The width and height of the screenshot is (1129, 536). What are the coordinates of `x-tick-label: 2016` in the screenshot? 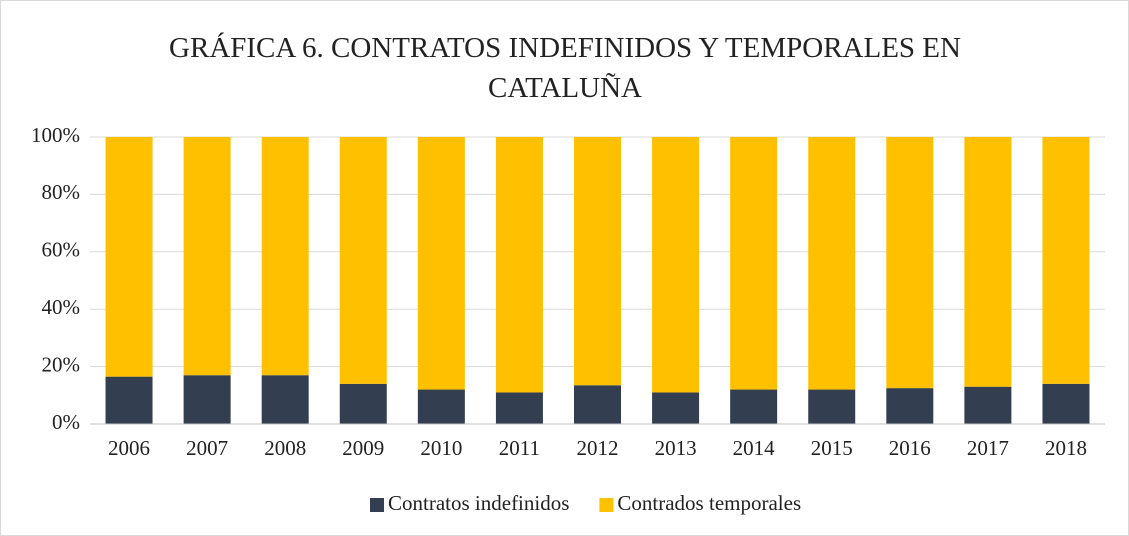 It's located at (910, 448).